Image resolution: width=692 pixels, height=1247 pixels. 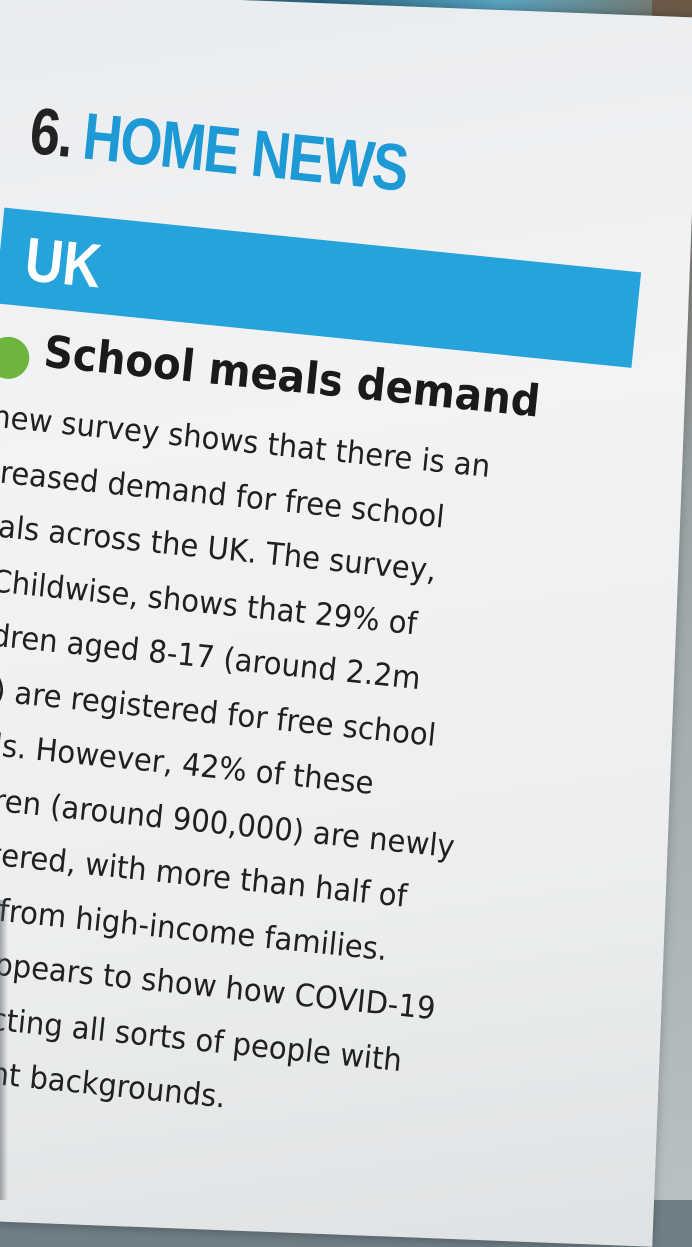 I want to click on green-bullet-icon, so click(x=16, y=357).